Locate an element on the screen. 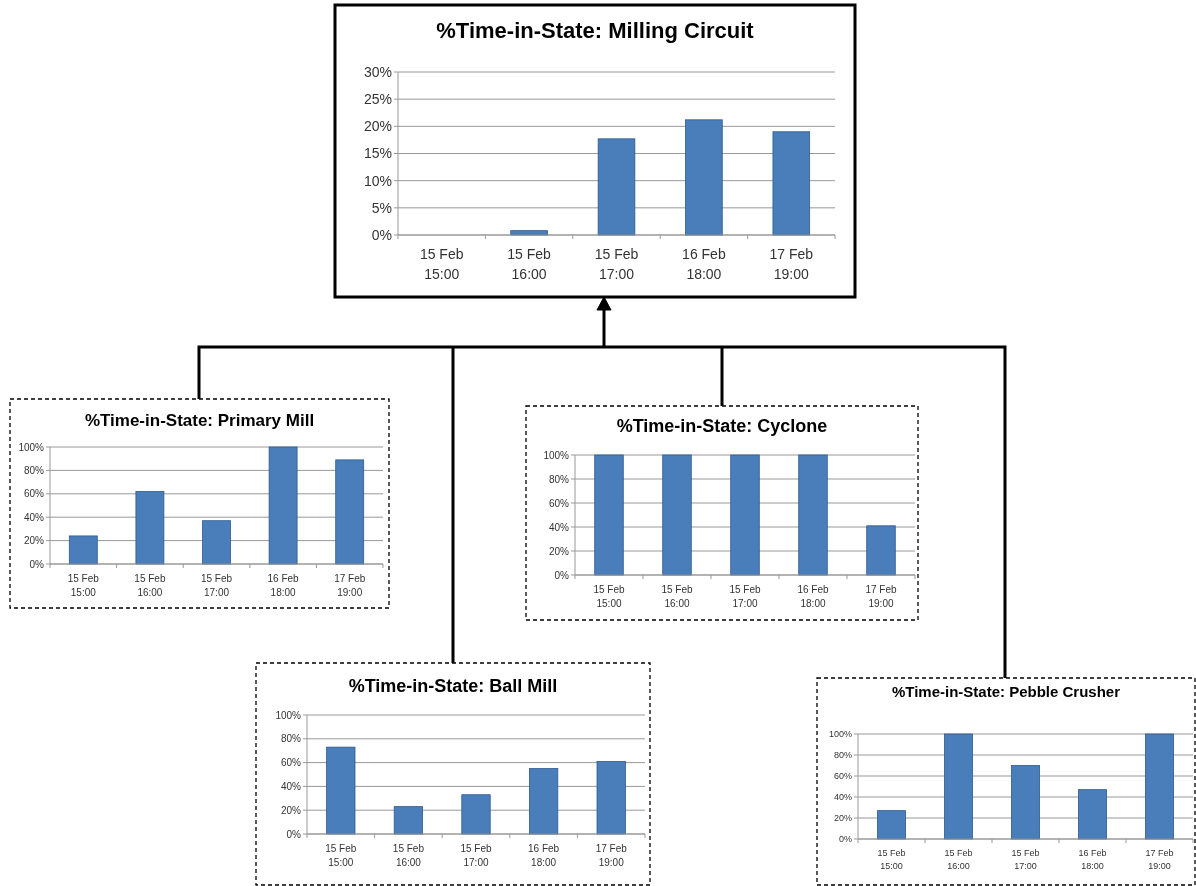  chart-title: %Time-in-State: Primary Mill is located at coordinates (199, 420).